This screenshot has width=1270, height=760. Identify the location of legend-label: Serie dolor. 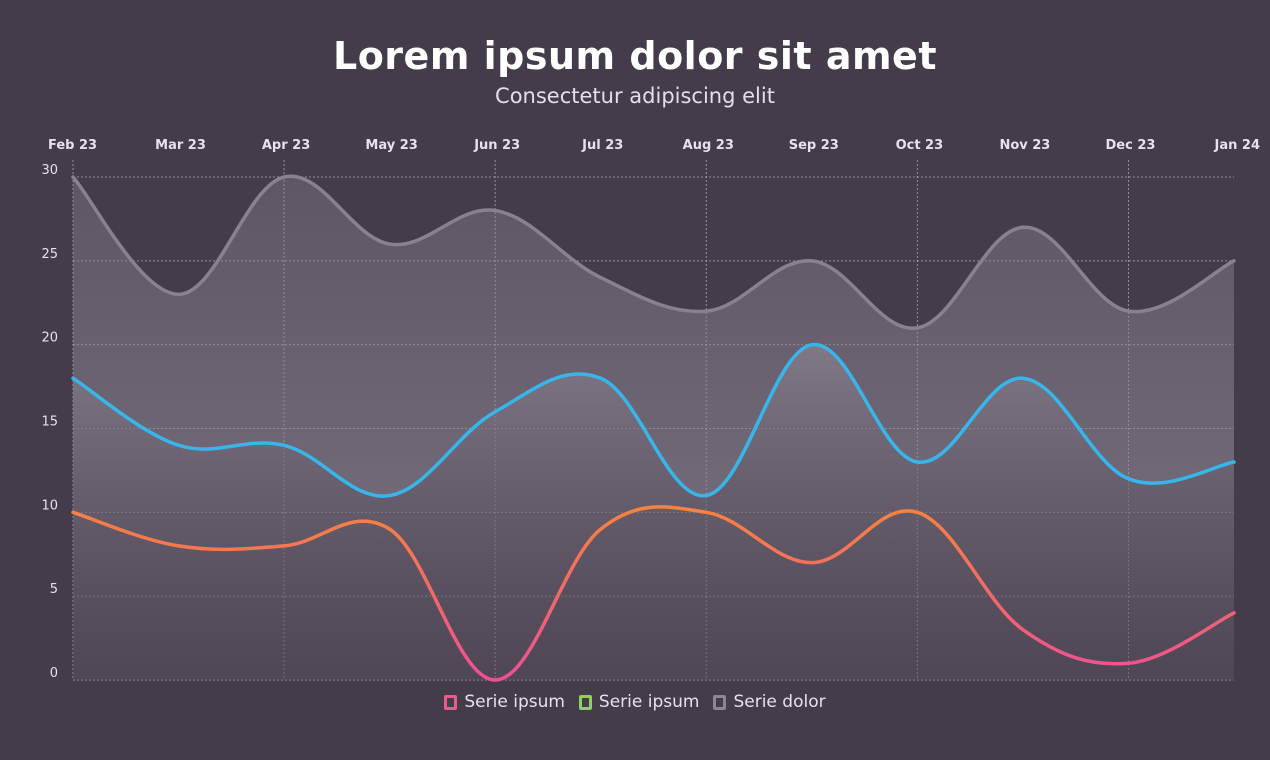
(779, 702).